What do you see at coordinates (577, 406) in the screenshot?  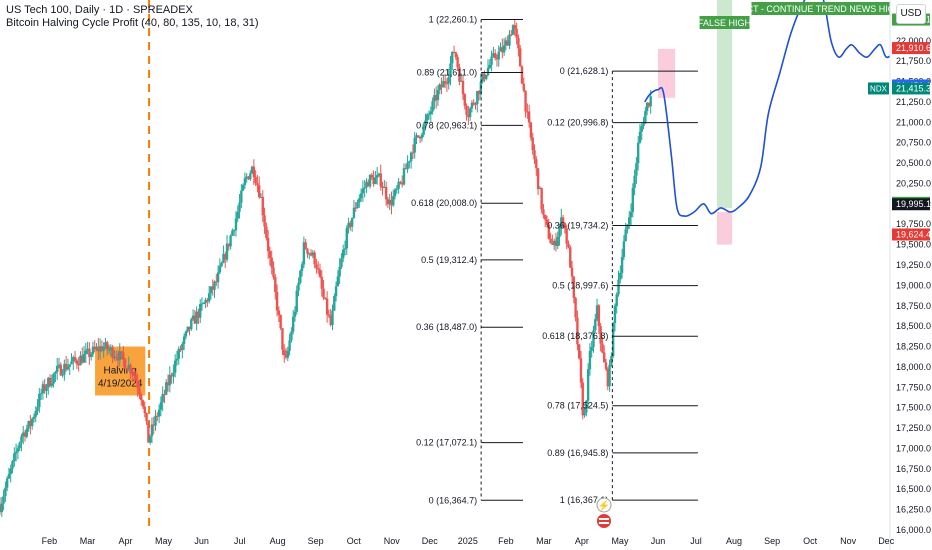 I see `fib-right-level-label: 0.78 (17,524.5)` at bounding box center [577, 406].